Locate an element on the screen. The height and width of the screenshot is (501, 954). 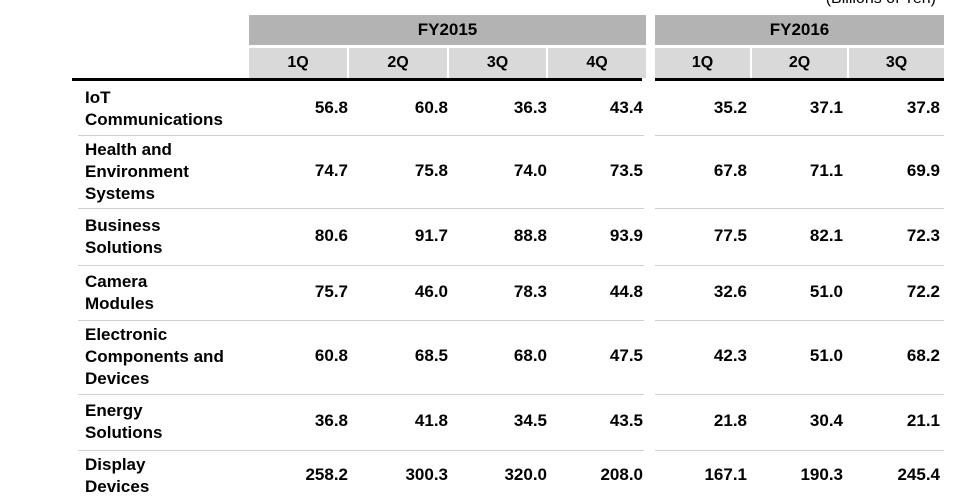
table-cell-value: 42.3 is located at coordinates (730, 355).